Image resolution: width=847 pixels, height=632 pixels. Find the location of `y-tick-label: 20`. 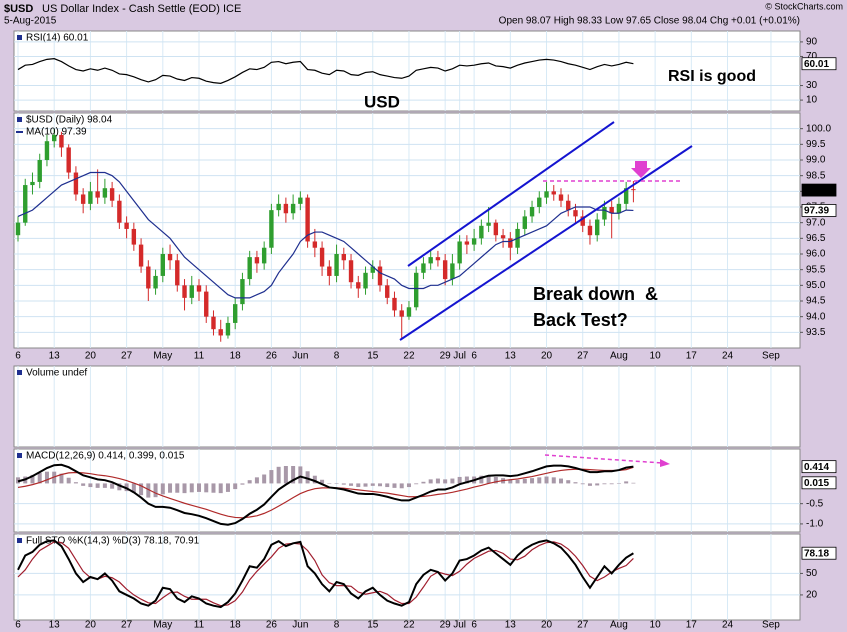

y-tick-label: 20 is located at coordinates (812, 595).